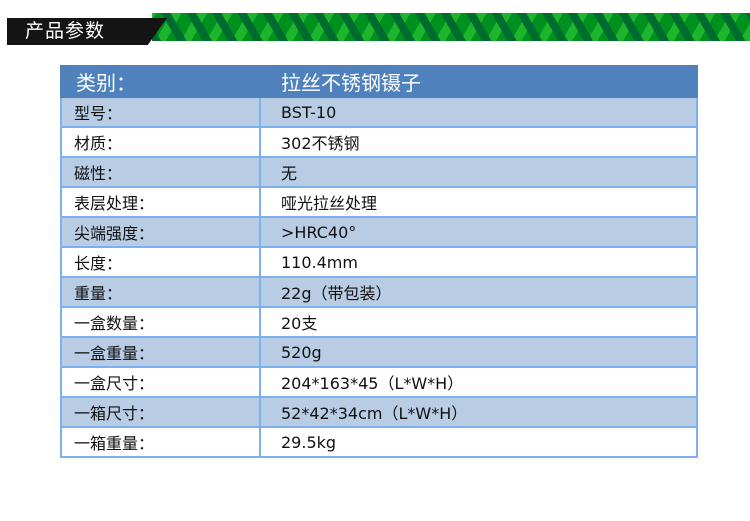 The height and width of the screenshot is (521, 750). What do you see at coordinates (478, 442) in the screenshot?
I see `spec-value: 29.5kg` at bounding box center [478, 442].